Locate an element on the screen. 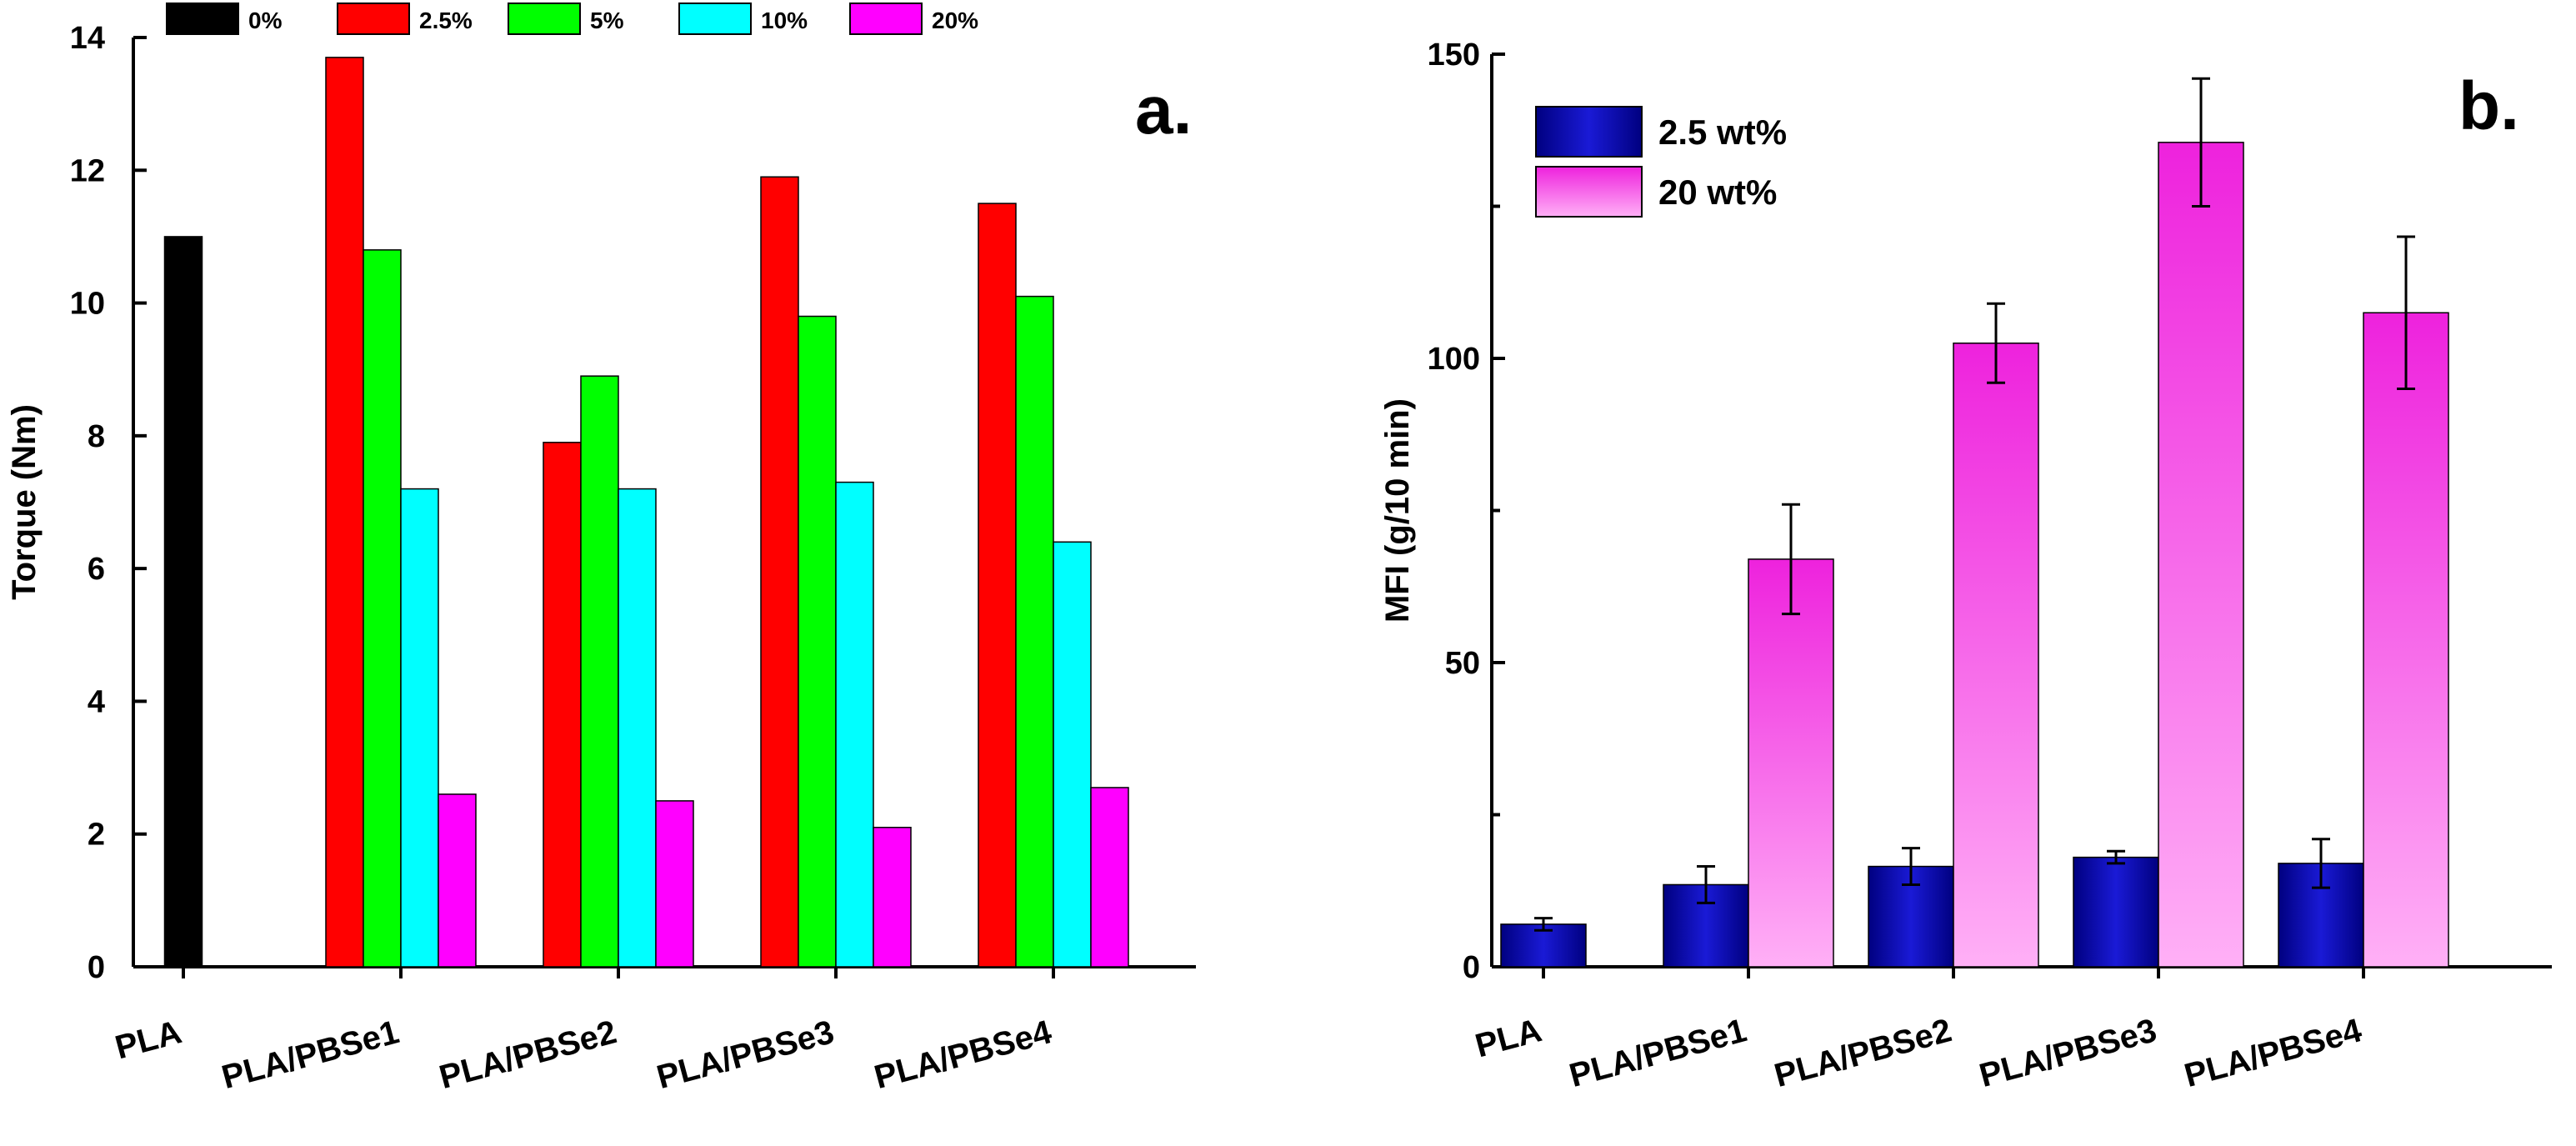 The width and height of the screenshot is (2576, 1146). bar-5pct-pla-pbse1 is located at coordinates (382, 608).